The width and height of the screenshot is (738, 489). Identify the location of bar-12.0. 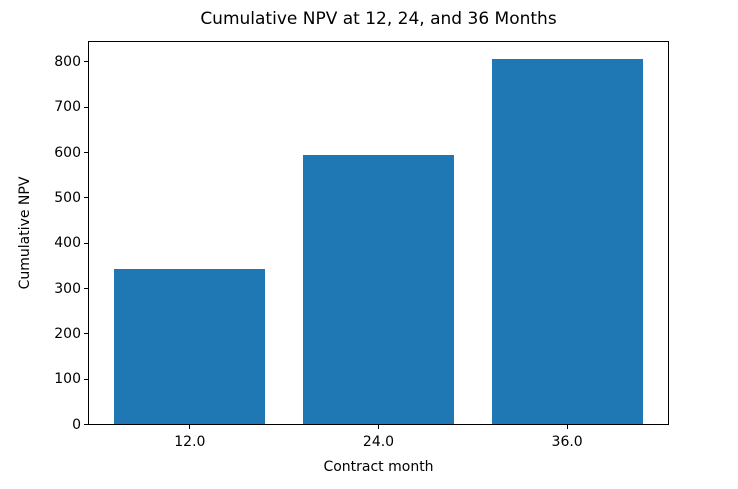
(190, 347).